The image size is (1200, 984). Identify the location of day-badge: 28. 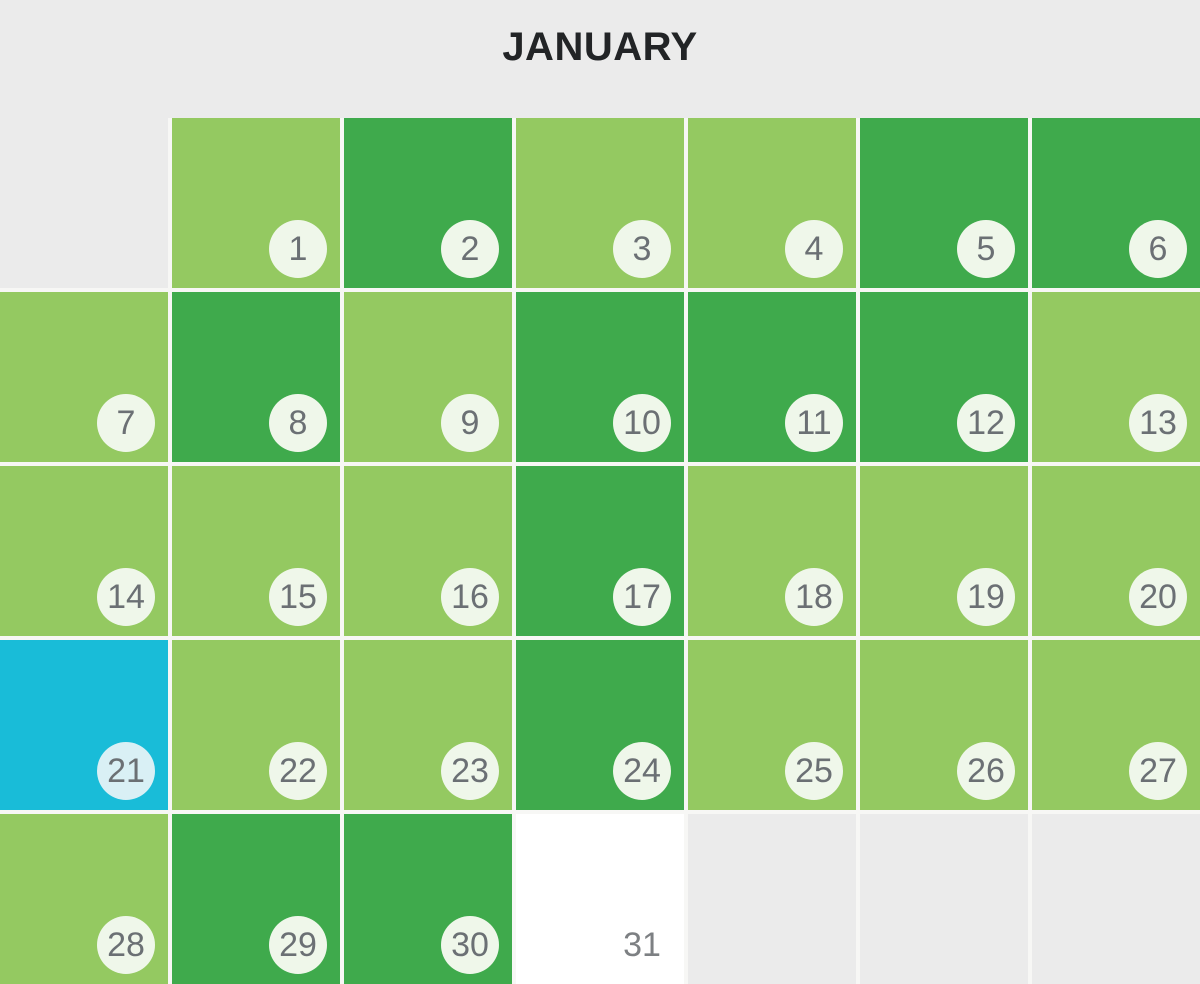
(126, 945).